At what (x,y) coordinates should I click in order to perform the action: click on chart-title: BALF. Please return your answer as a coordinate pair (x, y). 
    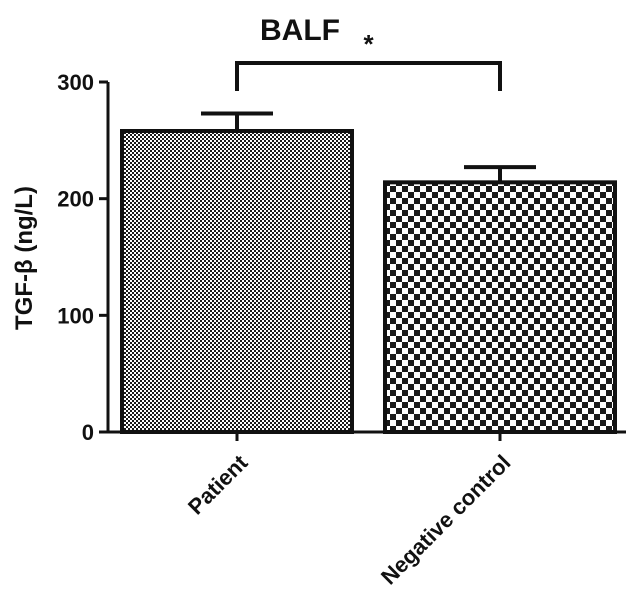
    Looking at the image, I should click on (300, 30).